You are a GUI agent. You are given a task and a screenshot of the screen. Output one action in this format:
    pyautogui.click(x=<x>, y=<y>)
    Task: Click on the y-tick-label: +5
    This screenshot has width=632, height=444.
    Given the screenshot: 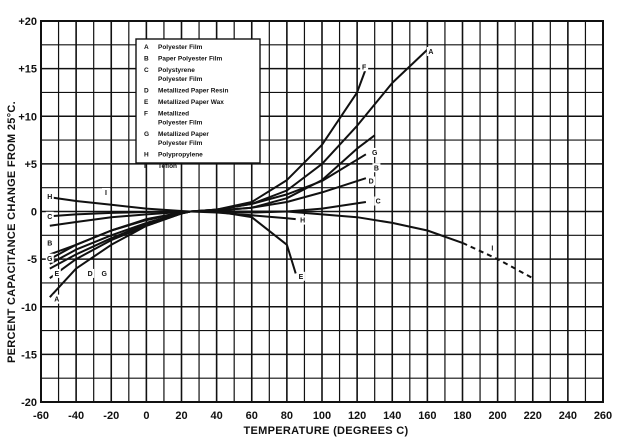 What is the action you would take?
    pyautogui.click(x=30, y=165)
    